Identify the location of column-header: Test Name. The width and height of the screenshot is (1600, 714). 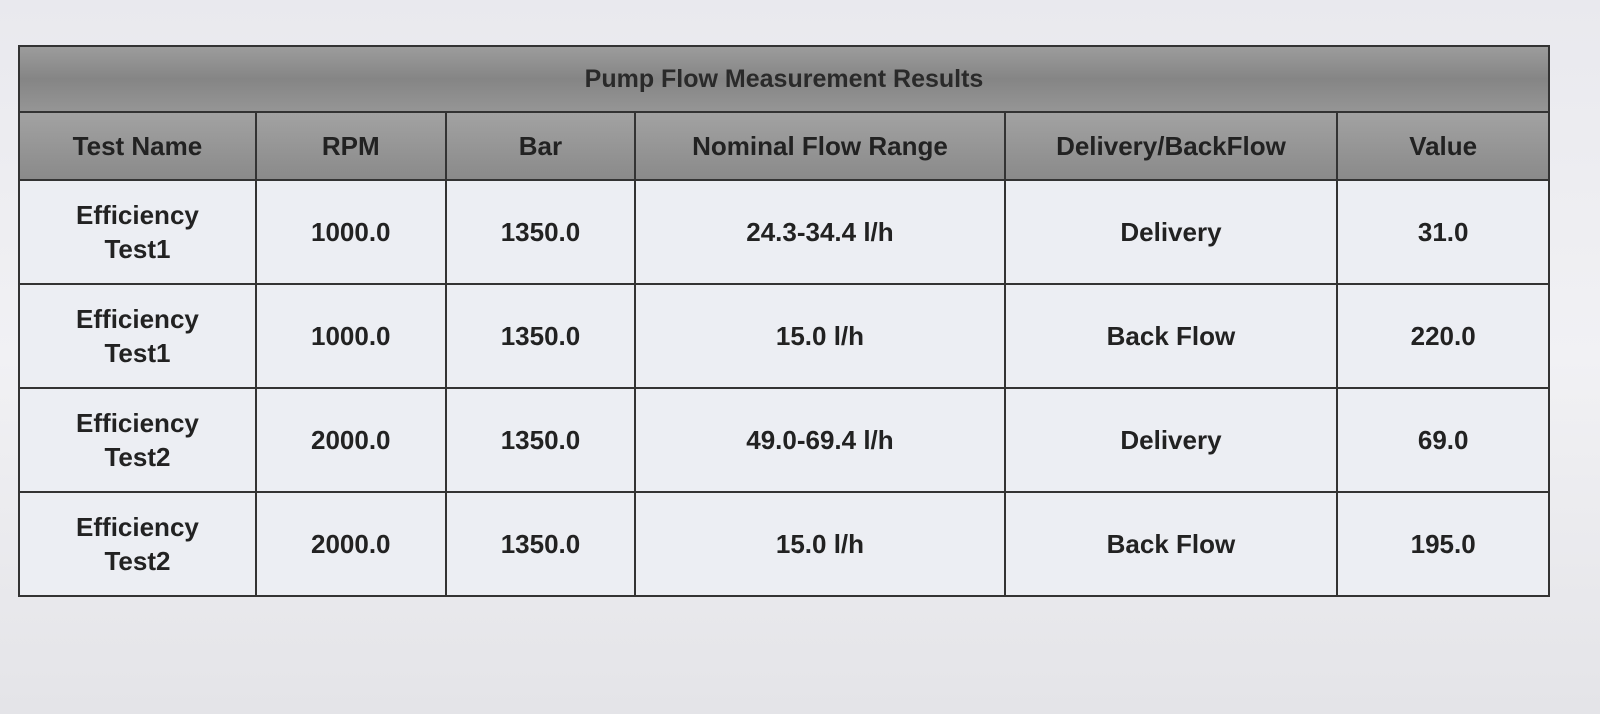
(137, 146).